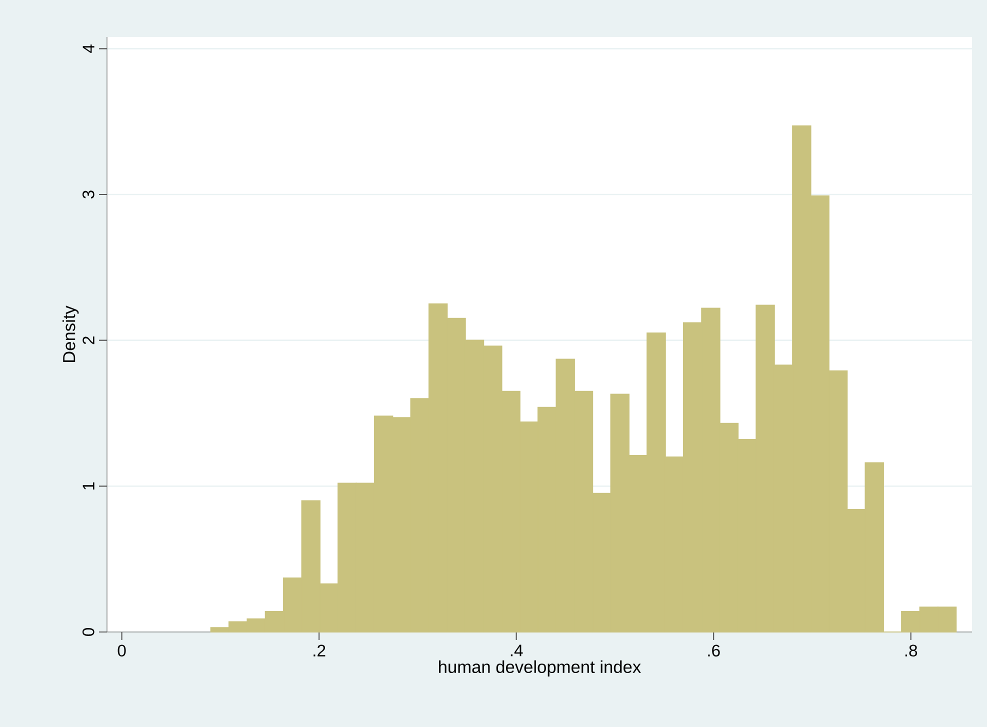 The width and height of the screenshot is (987, 727). I want to click on y-tick-label: 2, so click(88, 340).